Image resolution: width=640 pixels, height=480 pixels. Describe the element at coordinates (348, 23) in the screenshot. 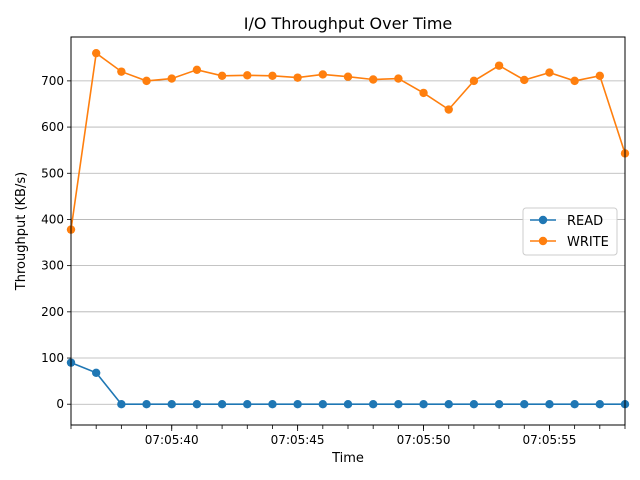

I see `chart-title: I/O Throughput Over Time` at that location.